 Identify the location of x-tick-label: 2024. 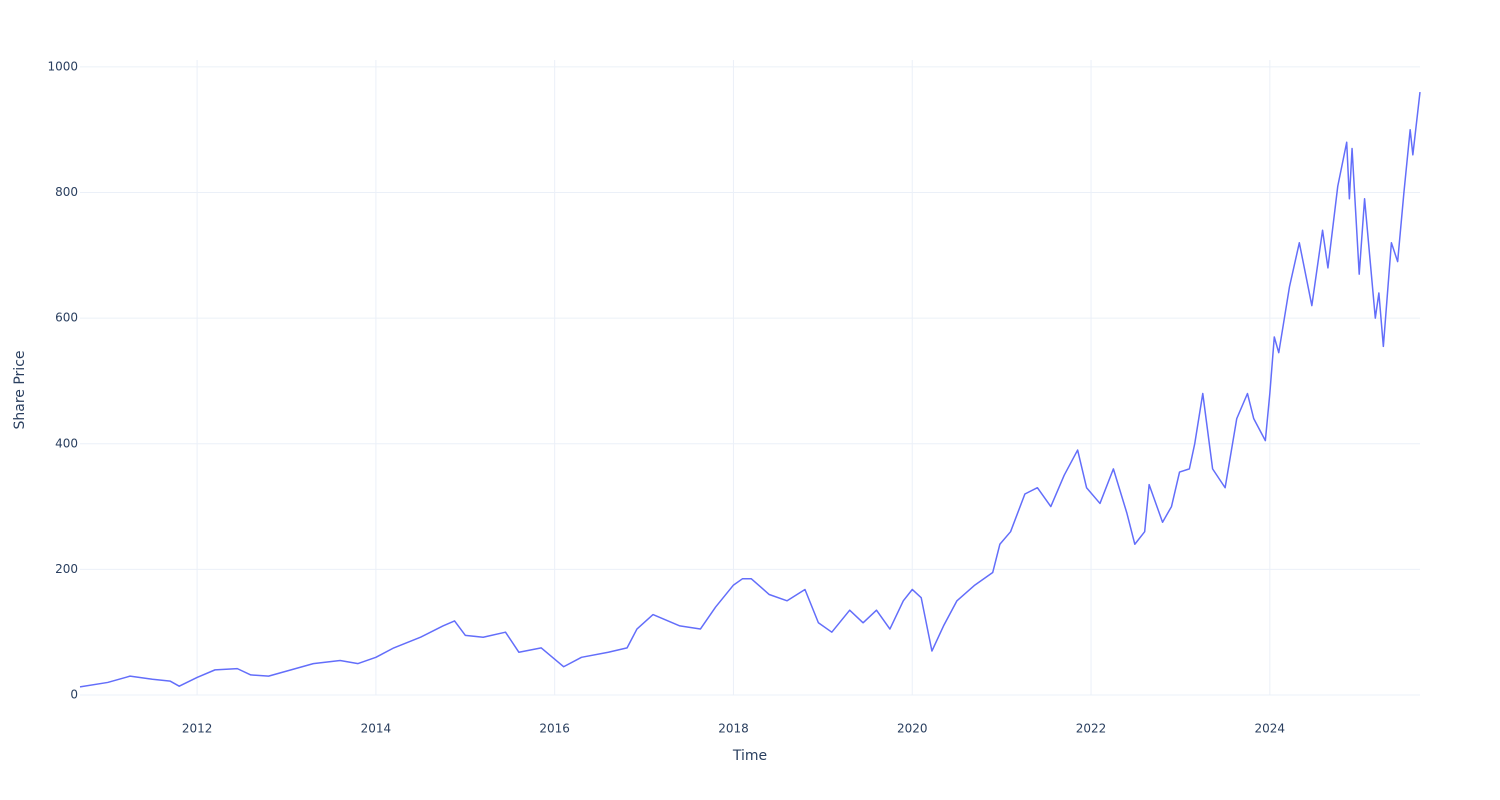
(1270, 729).